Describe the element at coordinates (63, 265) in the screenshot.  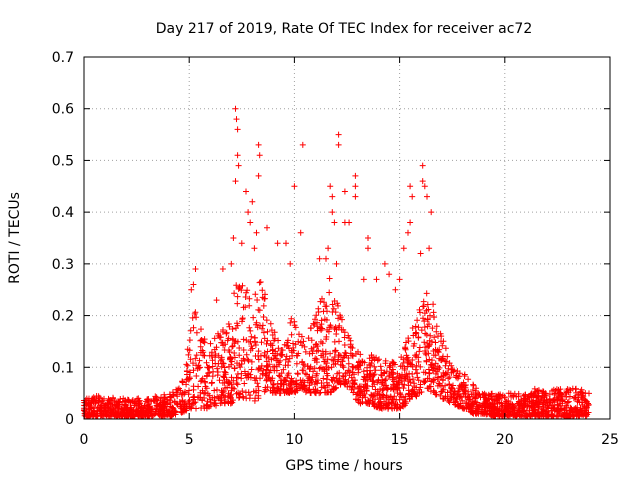
I see `y-tick-label: 0.3` at that location.